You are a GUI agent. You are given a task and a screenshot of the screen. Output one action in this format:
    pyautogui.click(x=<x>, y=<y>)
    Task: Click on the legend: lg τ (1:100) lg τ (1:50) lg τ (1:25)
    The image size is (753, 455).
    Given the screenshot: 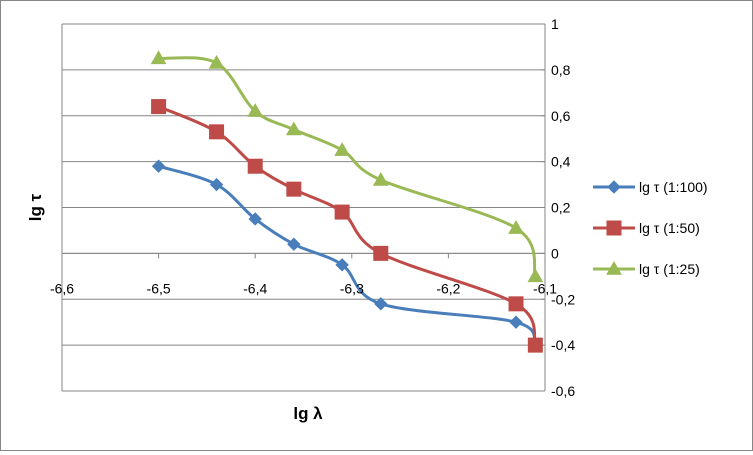 What is the action you would take?
    pyautogui.click(x=650, y=228)
    